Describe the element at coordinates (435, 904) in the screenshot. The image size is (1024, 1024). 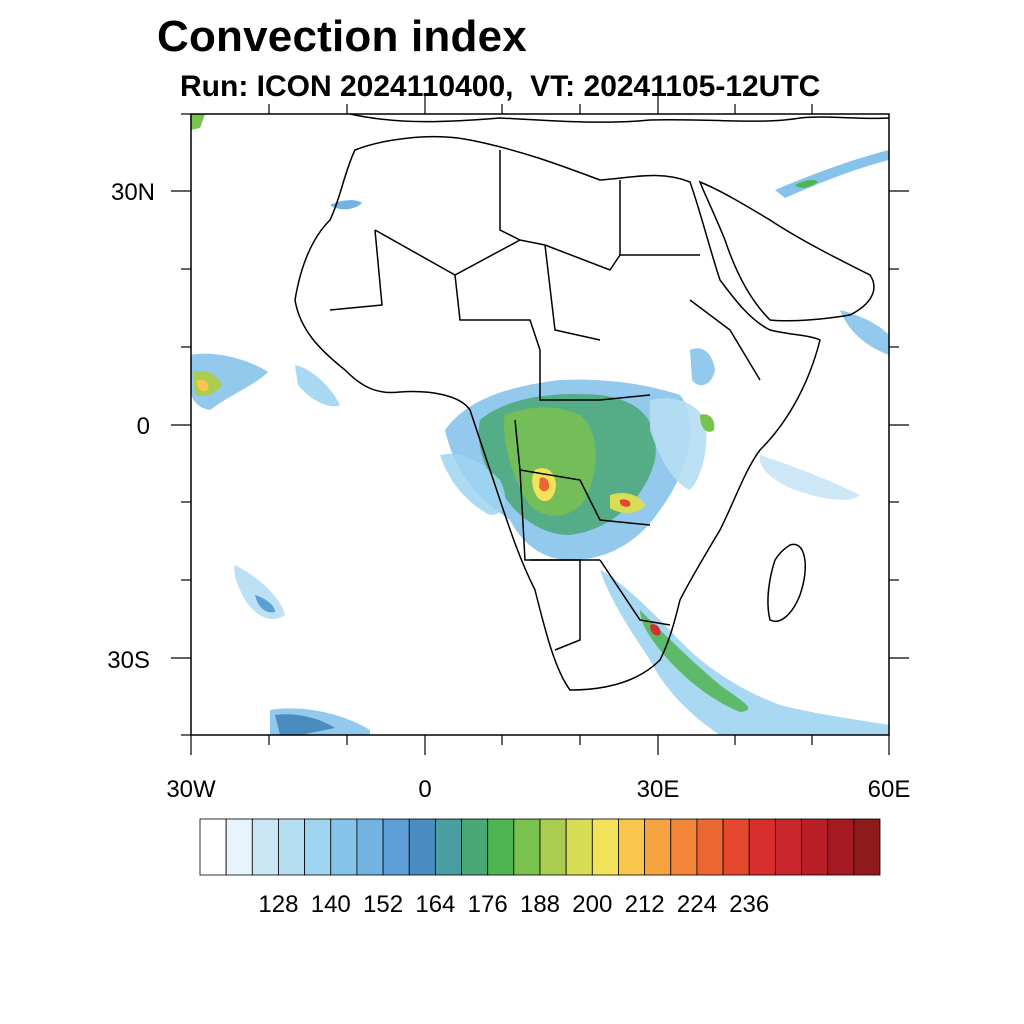
I see `colorbar-label: 164` at that location.